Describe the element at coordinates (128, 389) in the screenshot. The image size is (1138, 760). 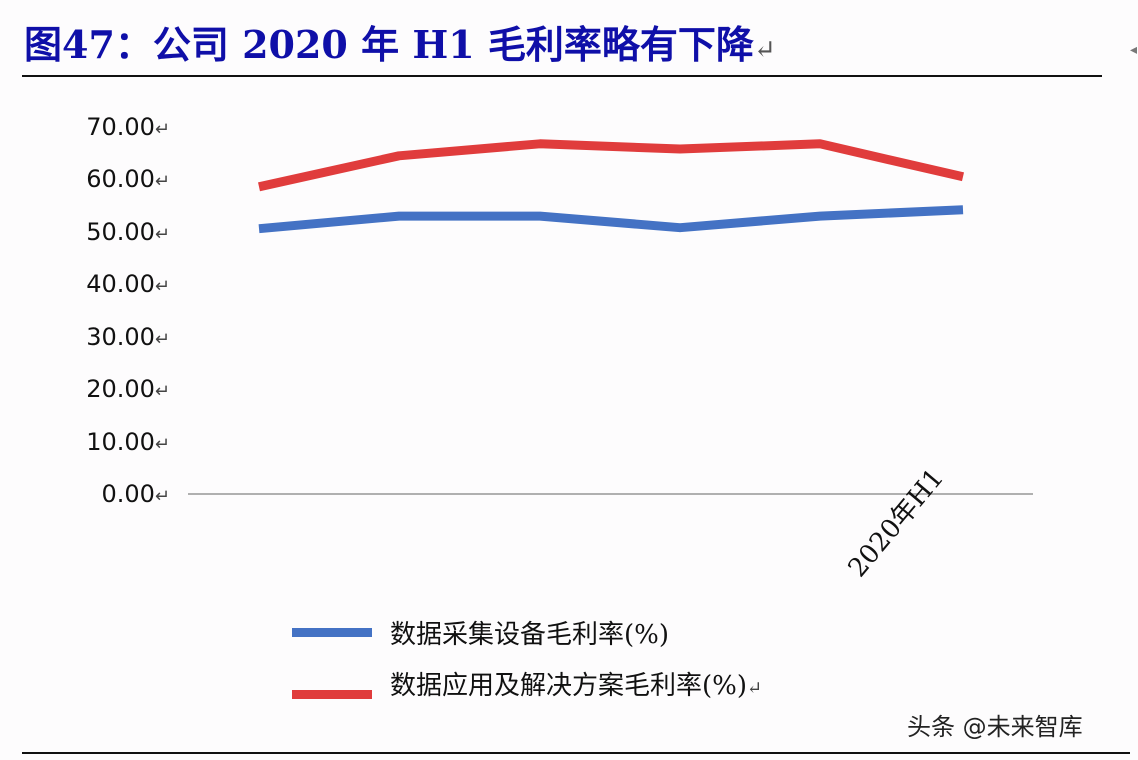
I see `y-tick-label: 20.00↵` at that location.